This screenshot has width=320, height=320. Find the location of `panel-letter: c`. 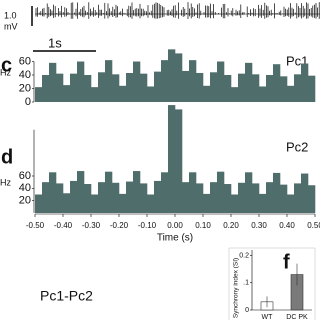

panel-letter: c is located at coordinates (6, 65).